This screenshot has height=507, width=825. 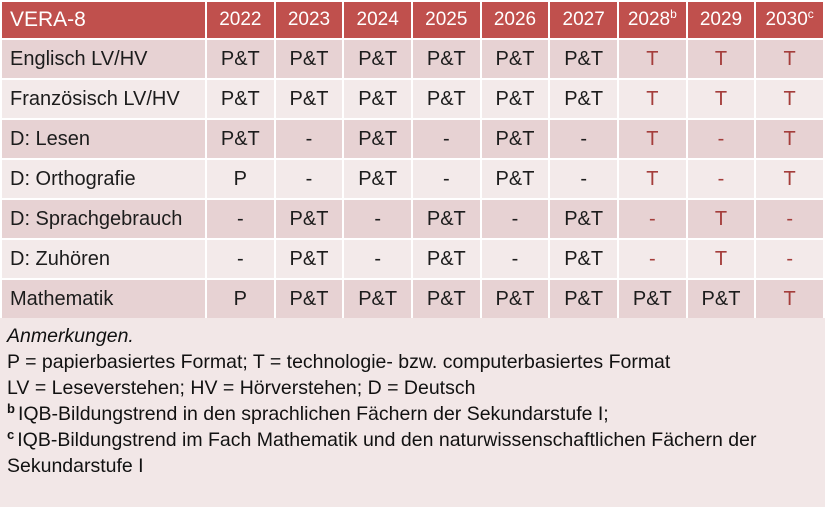 I want to click on year-header-2023: 2023, so click(x=309, y=20).